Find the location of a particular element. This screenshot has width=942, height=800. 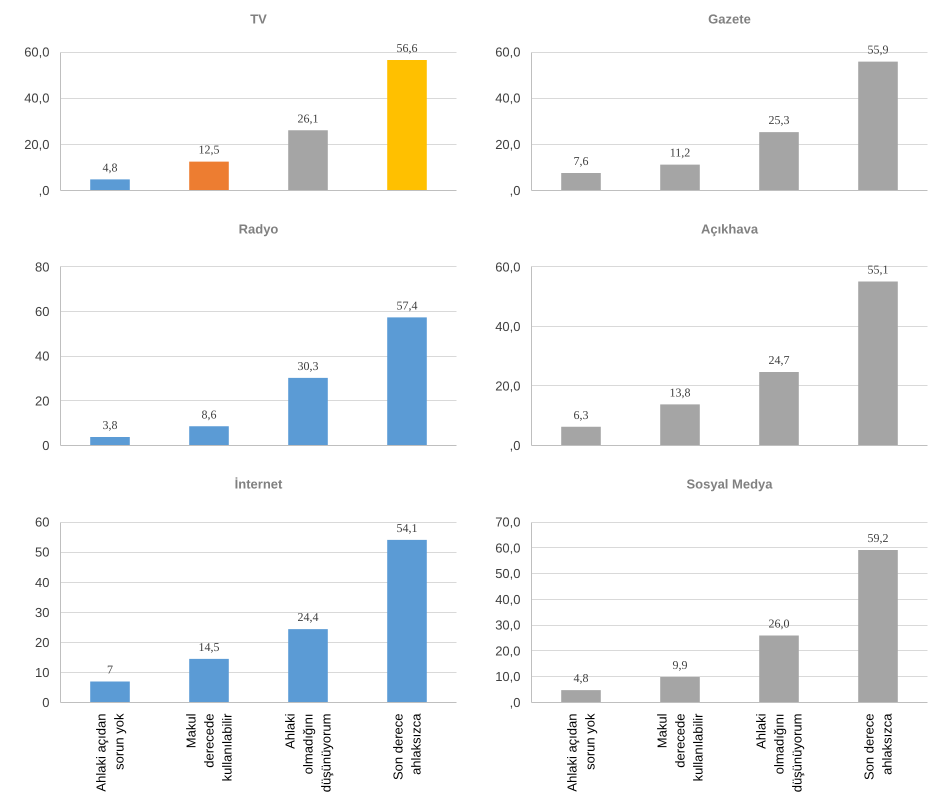

data-label: 54,1 is located at coordinates (407, 527).